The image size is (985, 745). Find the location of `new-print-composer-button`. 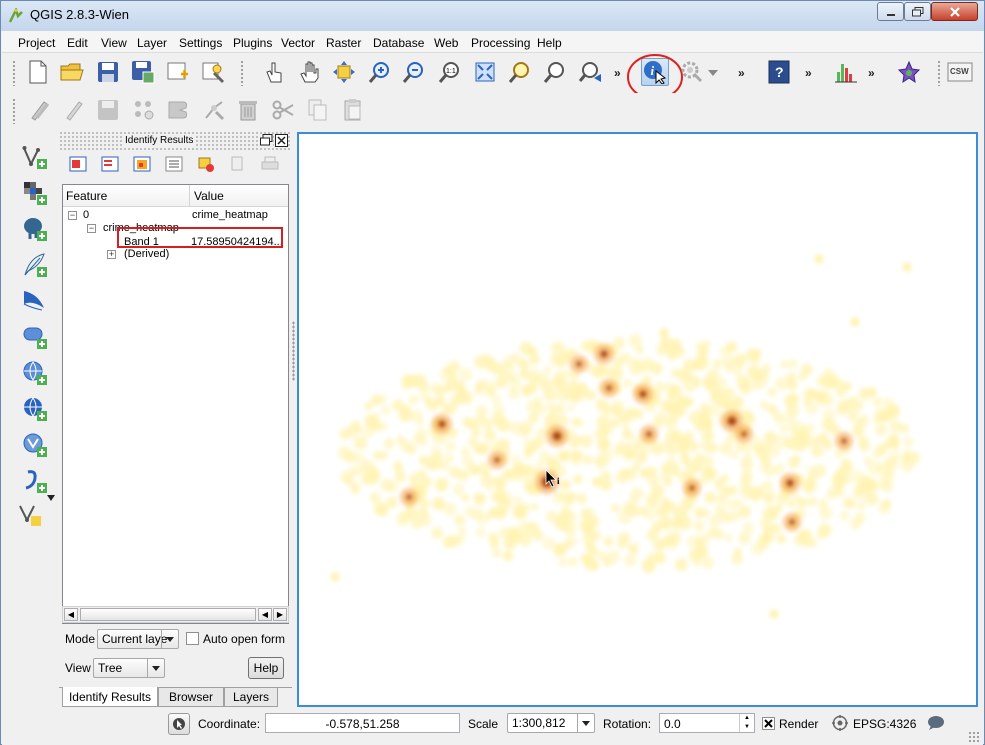

new-print-composer-button is located at coordinates (178, 72).